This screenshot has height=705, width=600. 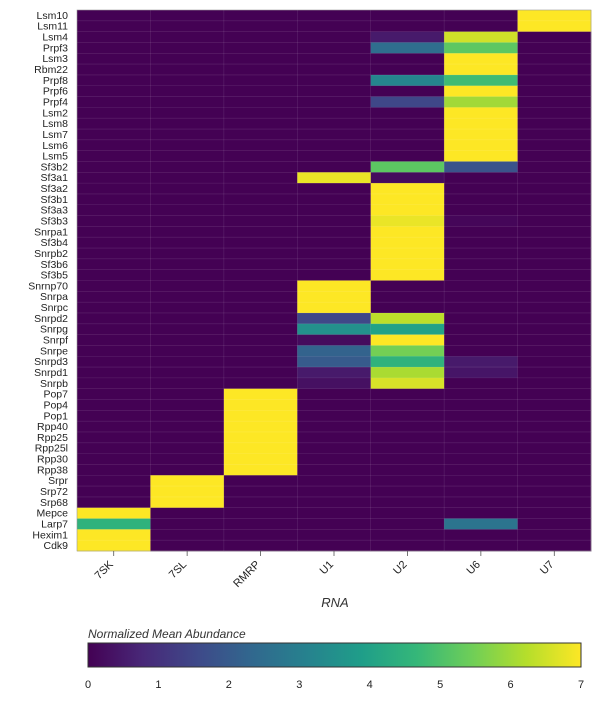 I want to click on y-tick-label: Snrpa1, so click(x=51, y=232).